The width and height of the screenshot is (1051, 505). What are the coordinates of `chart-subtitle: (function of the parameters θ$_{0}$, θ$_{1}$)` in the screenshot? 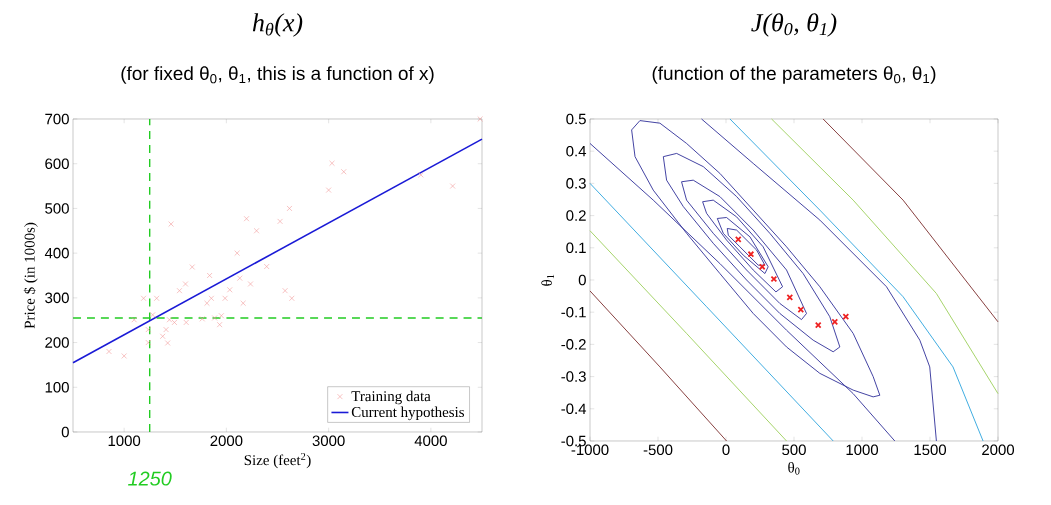 It's located at (794, 75).